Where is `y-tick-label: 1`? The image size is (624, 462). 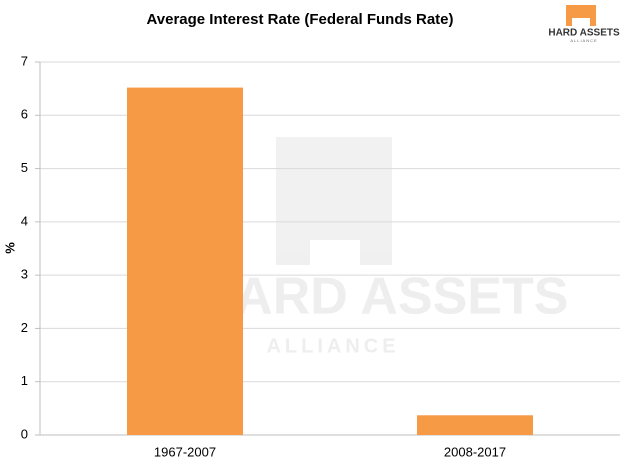
y-tick-label: 1 is located at coordinates (24, 380).